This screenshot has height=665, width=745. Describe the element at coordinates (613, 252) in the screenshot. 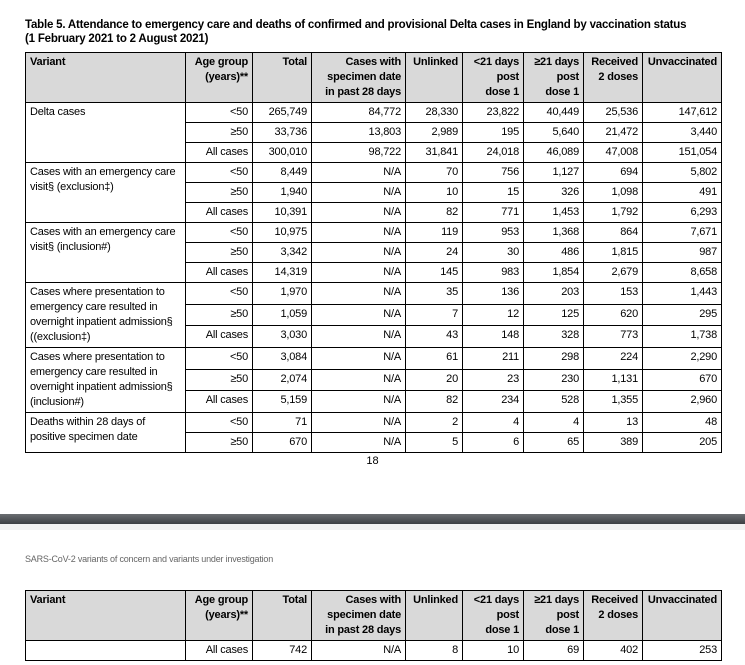

I see `value-cell: 1,815` at that location.